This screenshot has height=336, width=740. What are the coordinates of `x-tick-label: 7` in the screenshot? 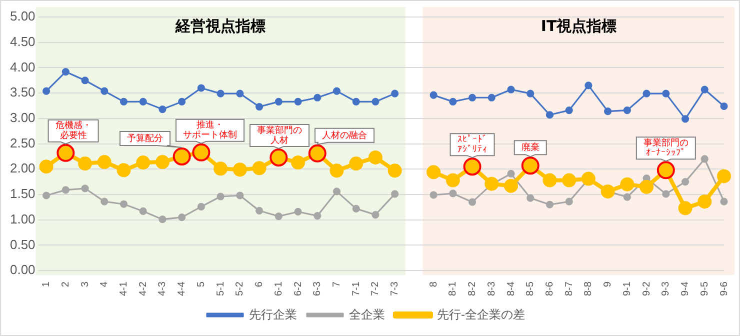 It's located at (336, 284).